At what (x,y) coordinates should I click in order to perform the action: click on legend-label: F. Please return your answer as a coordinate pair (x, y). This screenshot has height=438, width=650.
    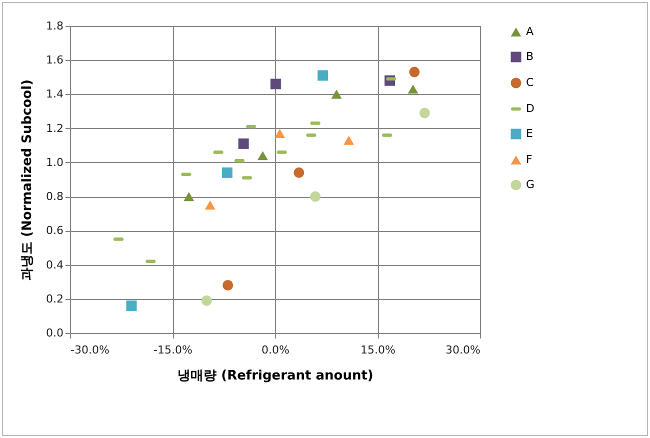
    Looking at the image, I should click on (529, 159).